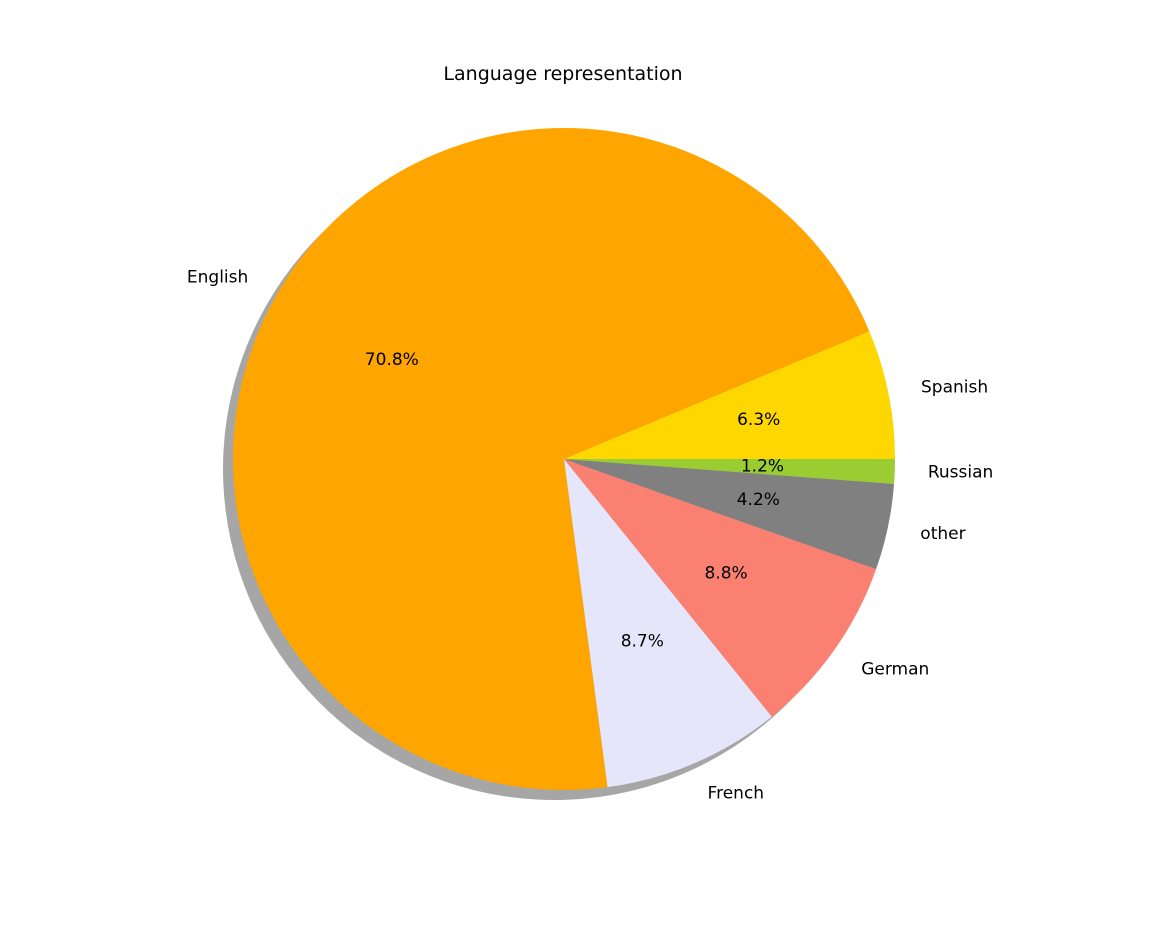 The image size is (1166, 927). I want to click on slice-russian, so click(729, 471).